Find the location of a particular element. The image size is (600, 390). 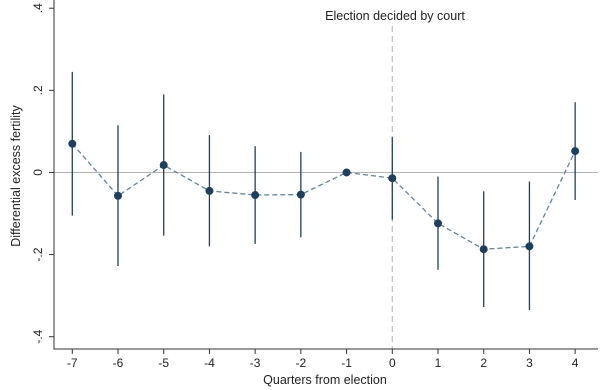

x-tick-label: 3 is located at coordinates (529, 363).